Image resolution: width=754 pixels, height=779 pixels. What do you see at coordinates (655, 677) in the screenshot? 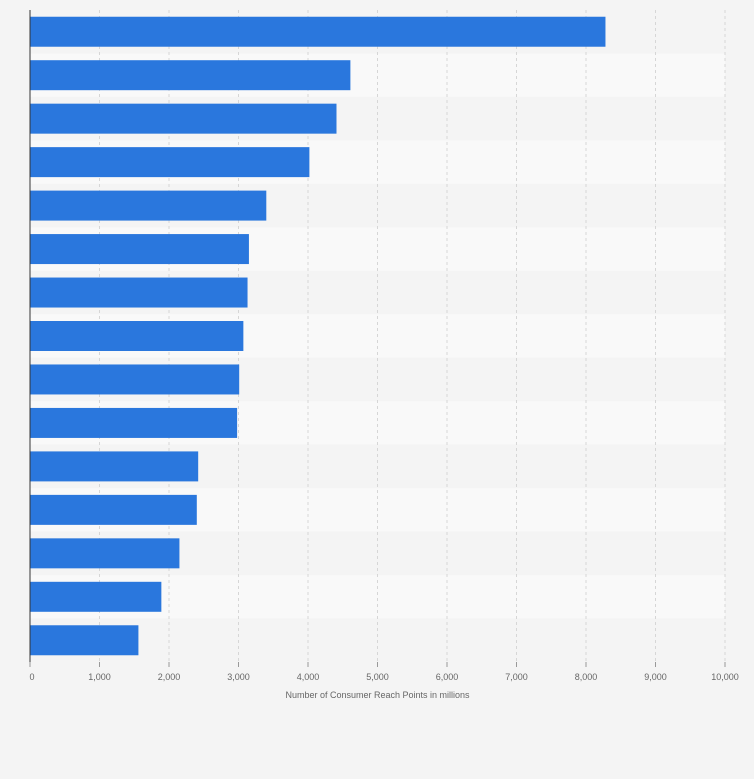
I see `x-tick-label: 9,000` at bounding box center [655, 677].